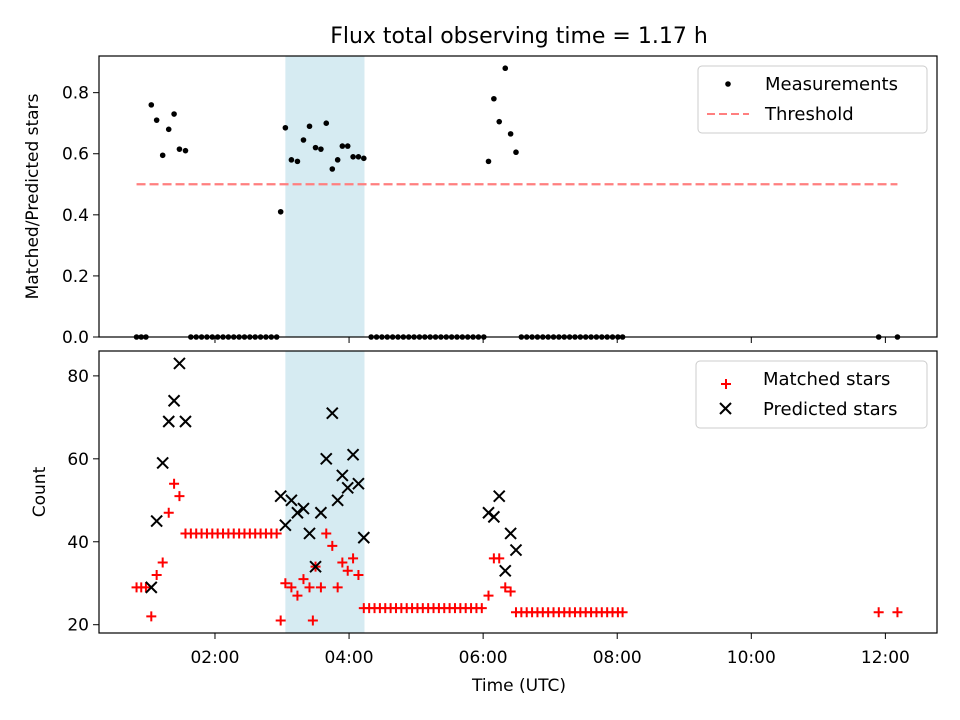  What do you see at coordinates (751, 658) in the screenshot?
I see `x-tick-label: 10:00` at bounding box center [751, 658].